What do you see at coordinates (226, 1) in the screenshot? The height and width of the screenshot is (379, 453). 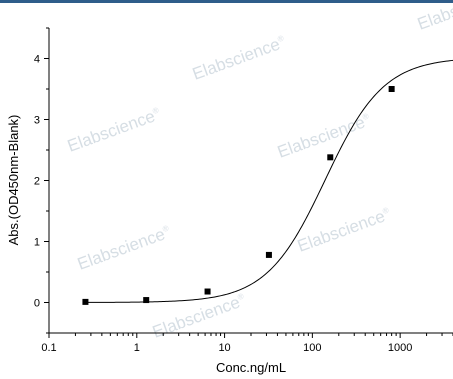 I see `top-band` at bounding box center [226, 1].